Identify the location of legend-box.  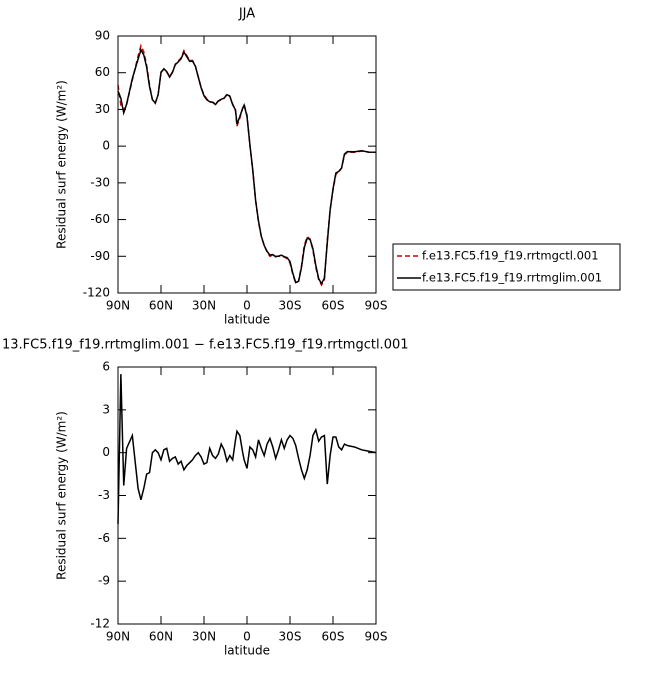
(506, 267).